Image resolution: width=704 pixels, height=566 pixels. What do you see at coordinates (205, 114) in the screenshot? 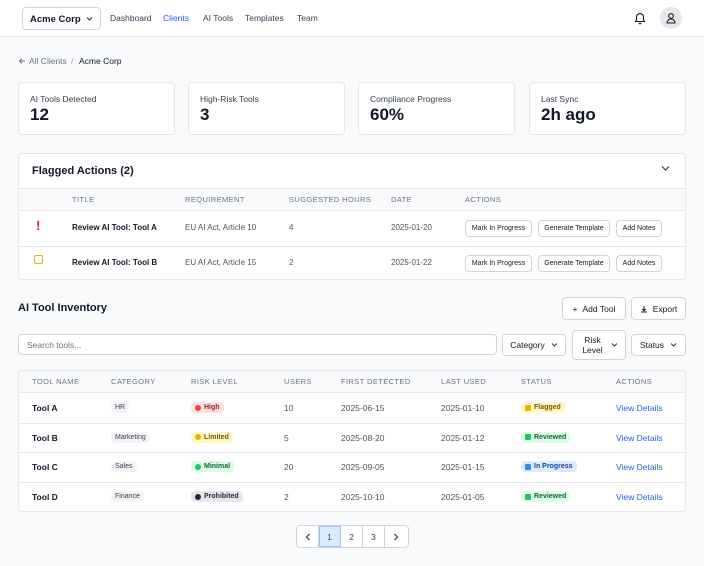
I see `stat-value: 3` at bounding box center [205, 114].